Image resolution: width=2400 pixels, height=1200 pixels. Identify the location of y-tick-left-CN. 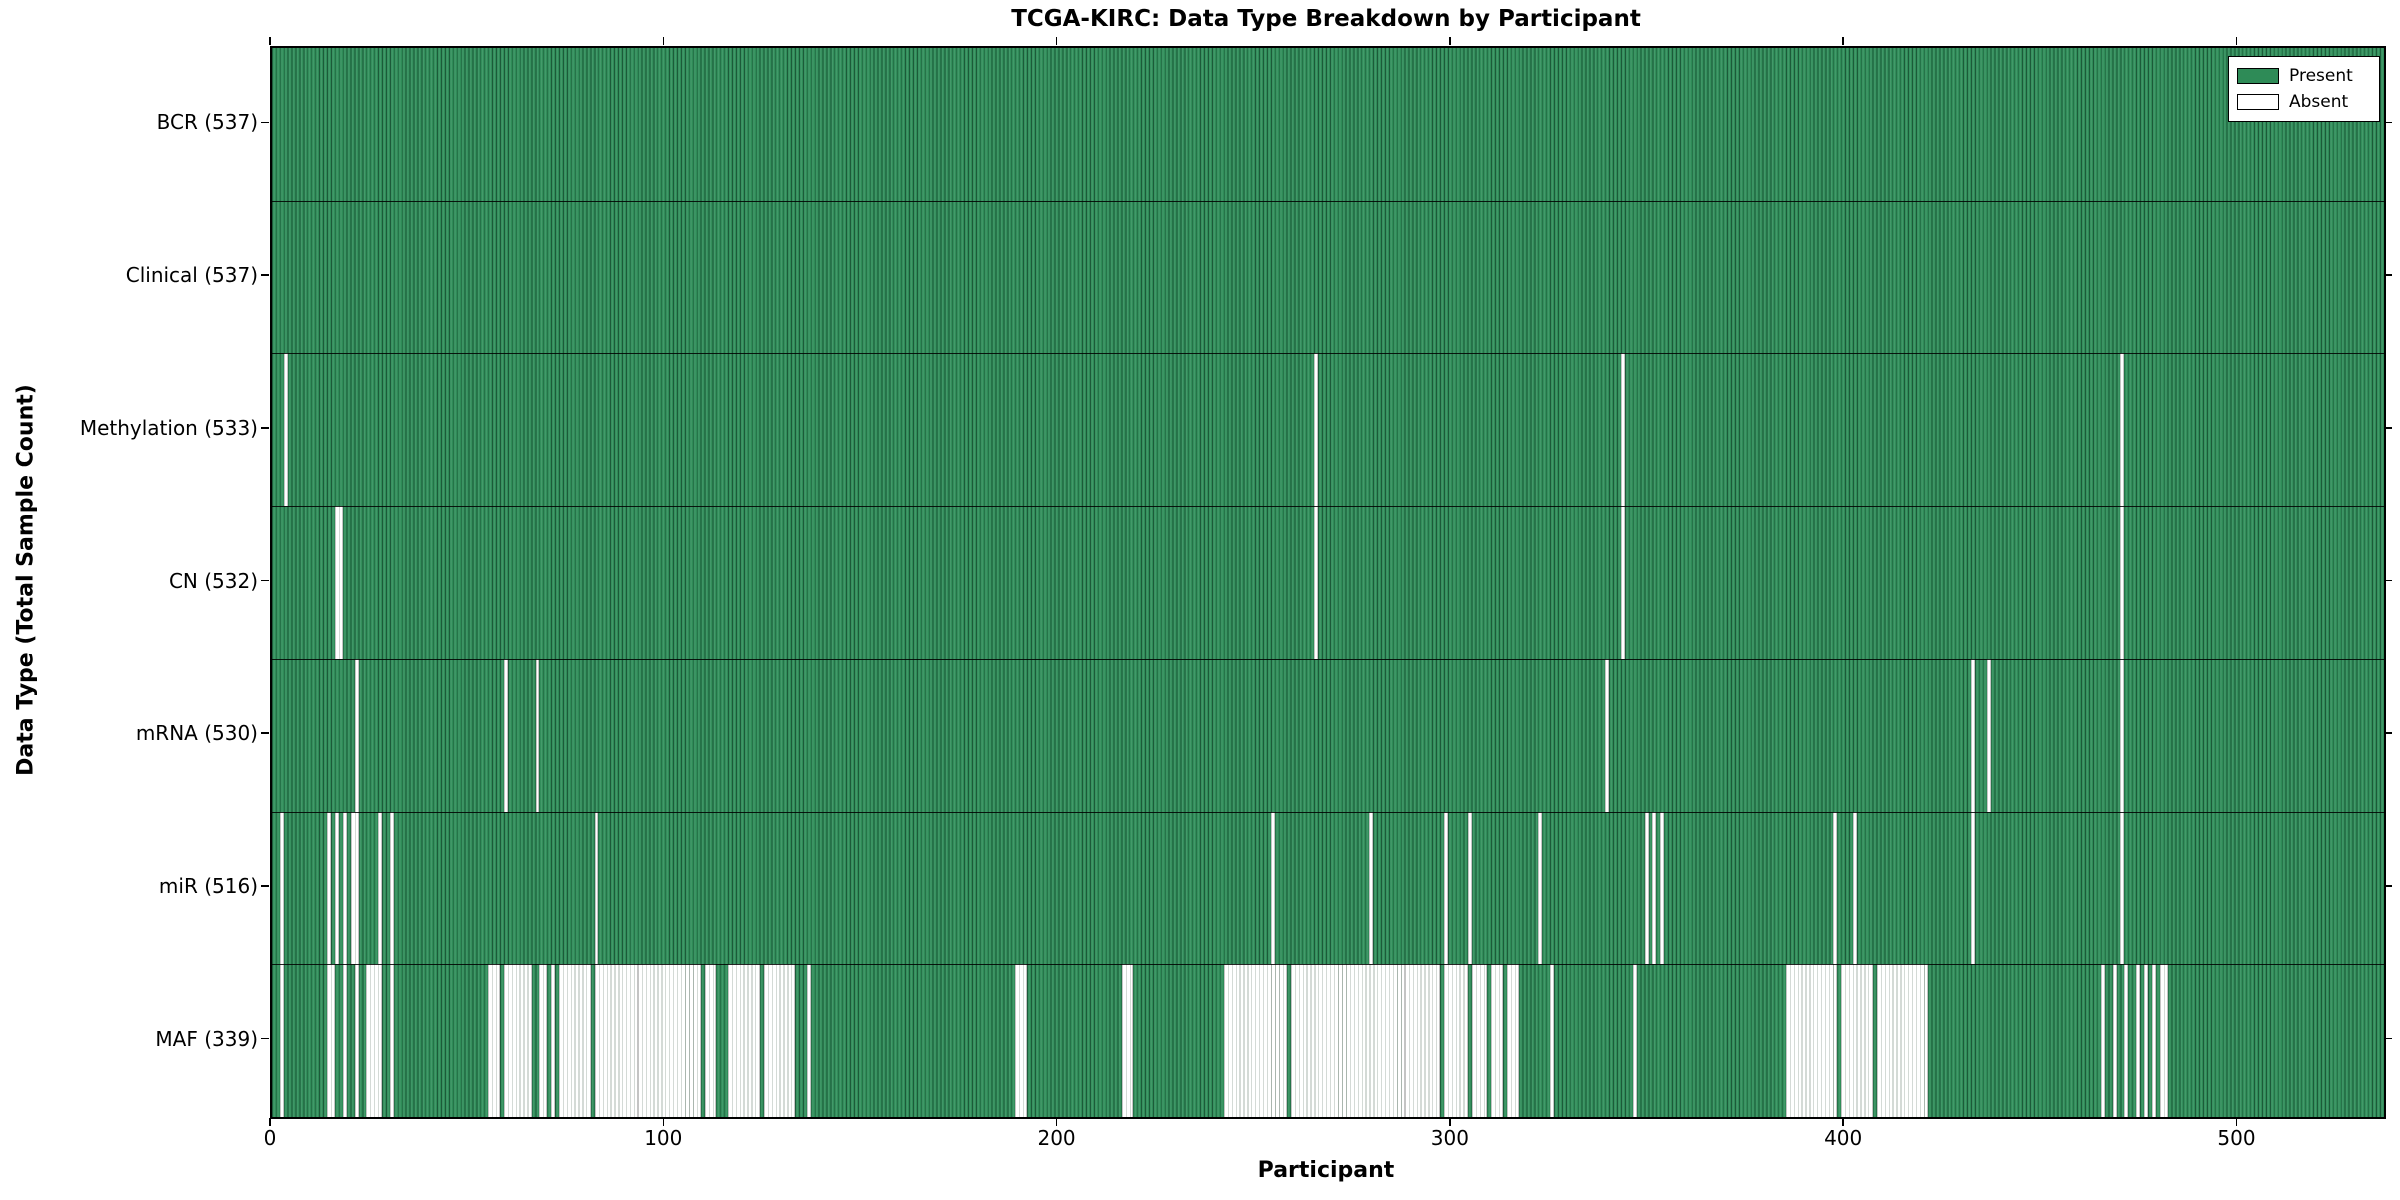
(265, 580).